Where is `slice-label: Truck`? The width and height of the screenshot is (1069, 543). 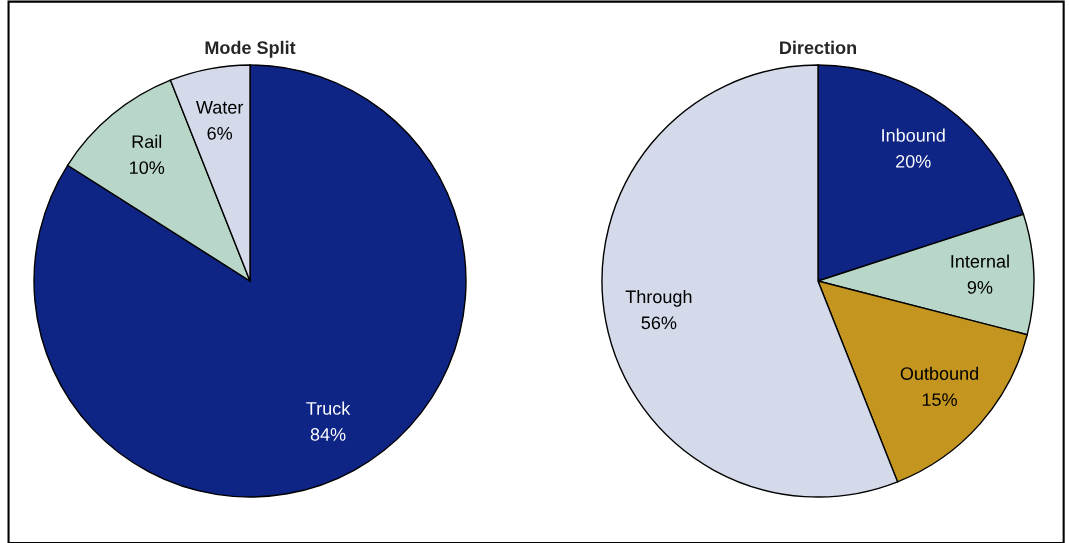 slice-label: Truck is located at coordinates (328, 408).